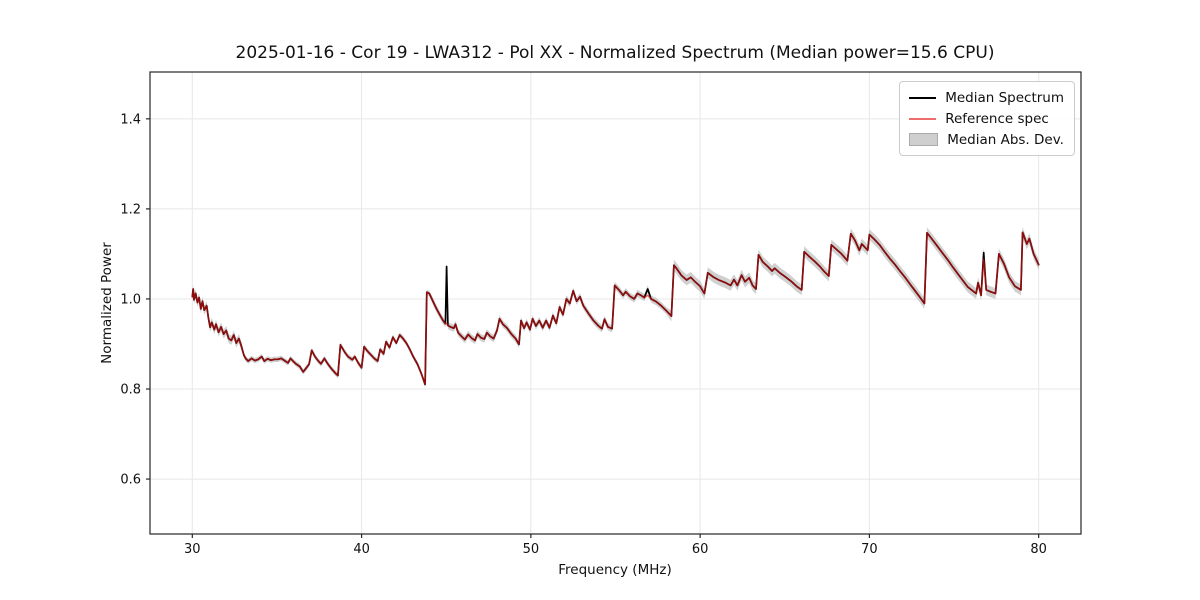  Describe the element at coordinates (130, 299) in the screenshot. I see `y-tick-label: 1.0` at that location.